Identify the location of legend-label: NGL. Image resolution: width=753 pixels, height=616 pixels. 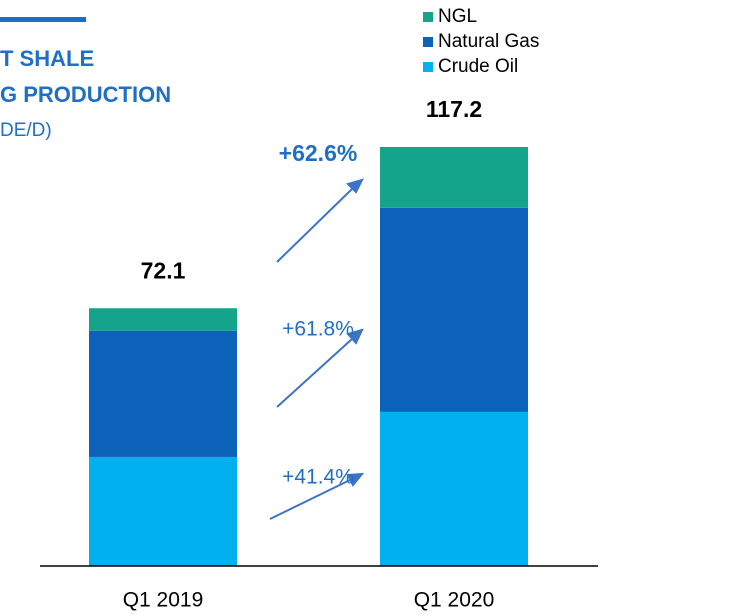
(457, 16).